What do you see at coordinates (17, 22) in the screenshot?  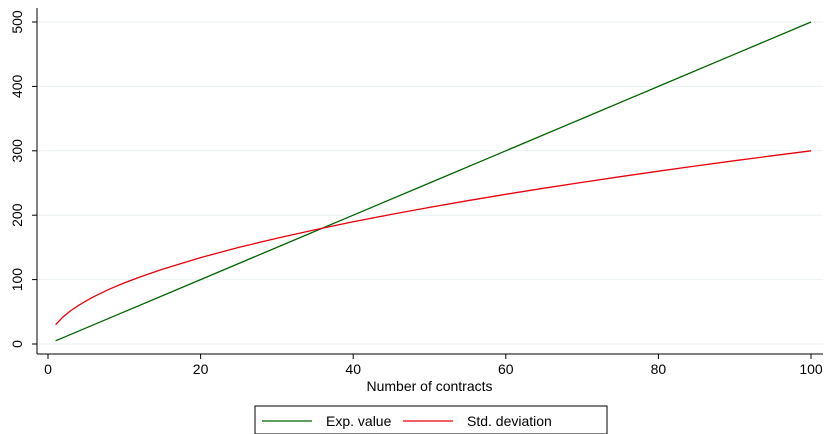 I see `y-tick-label: 500` at bounding box center [17, 22].